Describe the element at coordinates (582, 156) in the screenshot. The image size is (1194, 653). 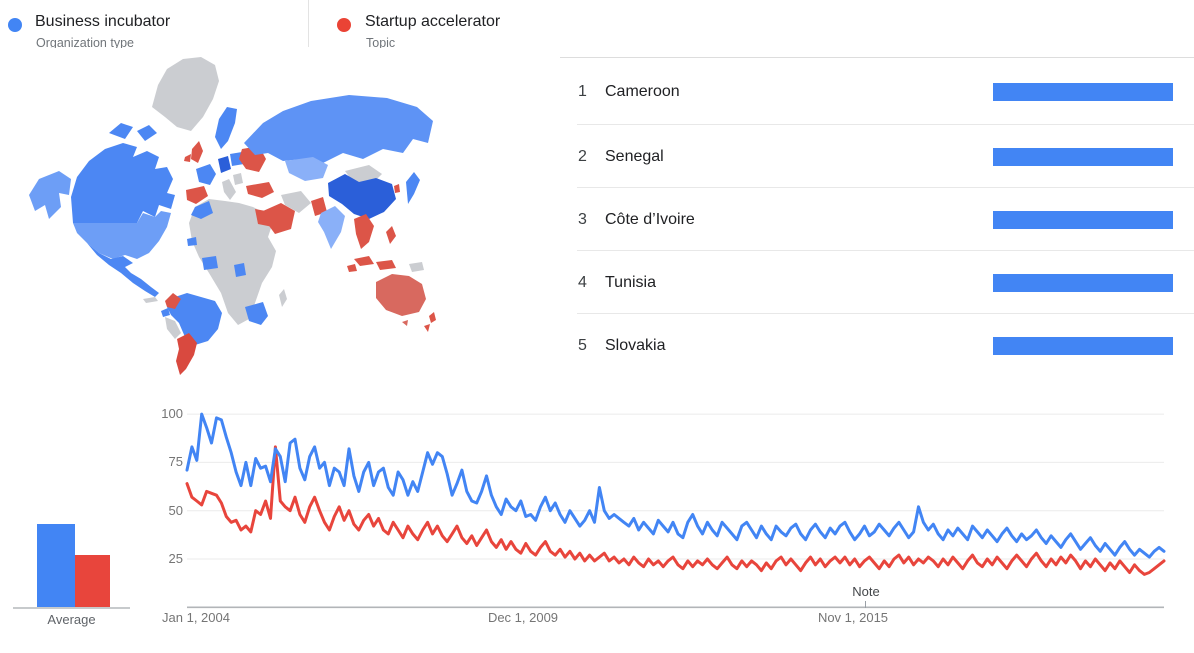
I see `region-rank: 2` at that location.